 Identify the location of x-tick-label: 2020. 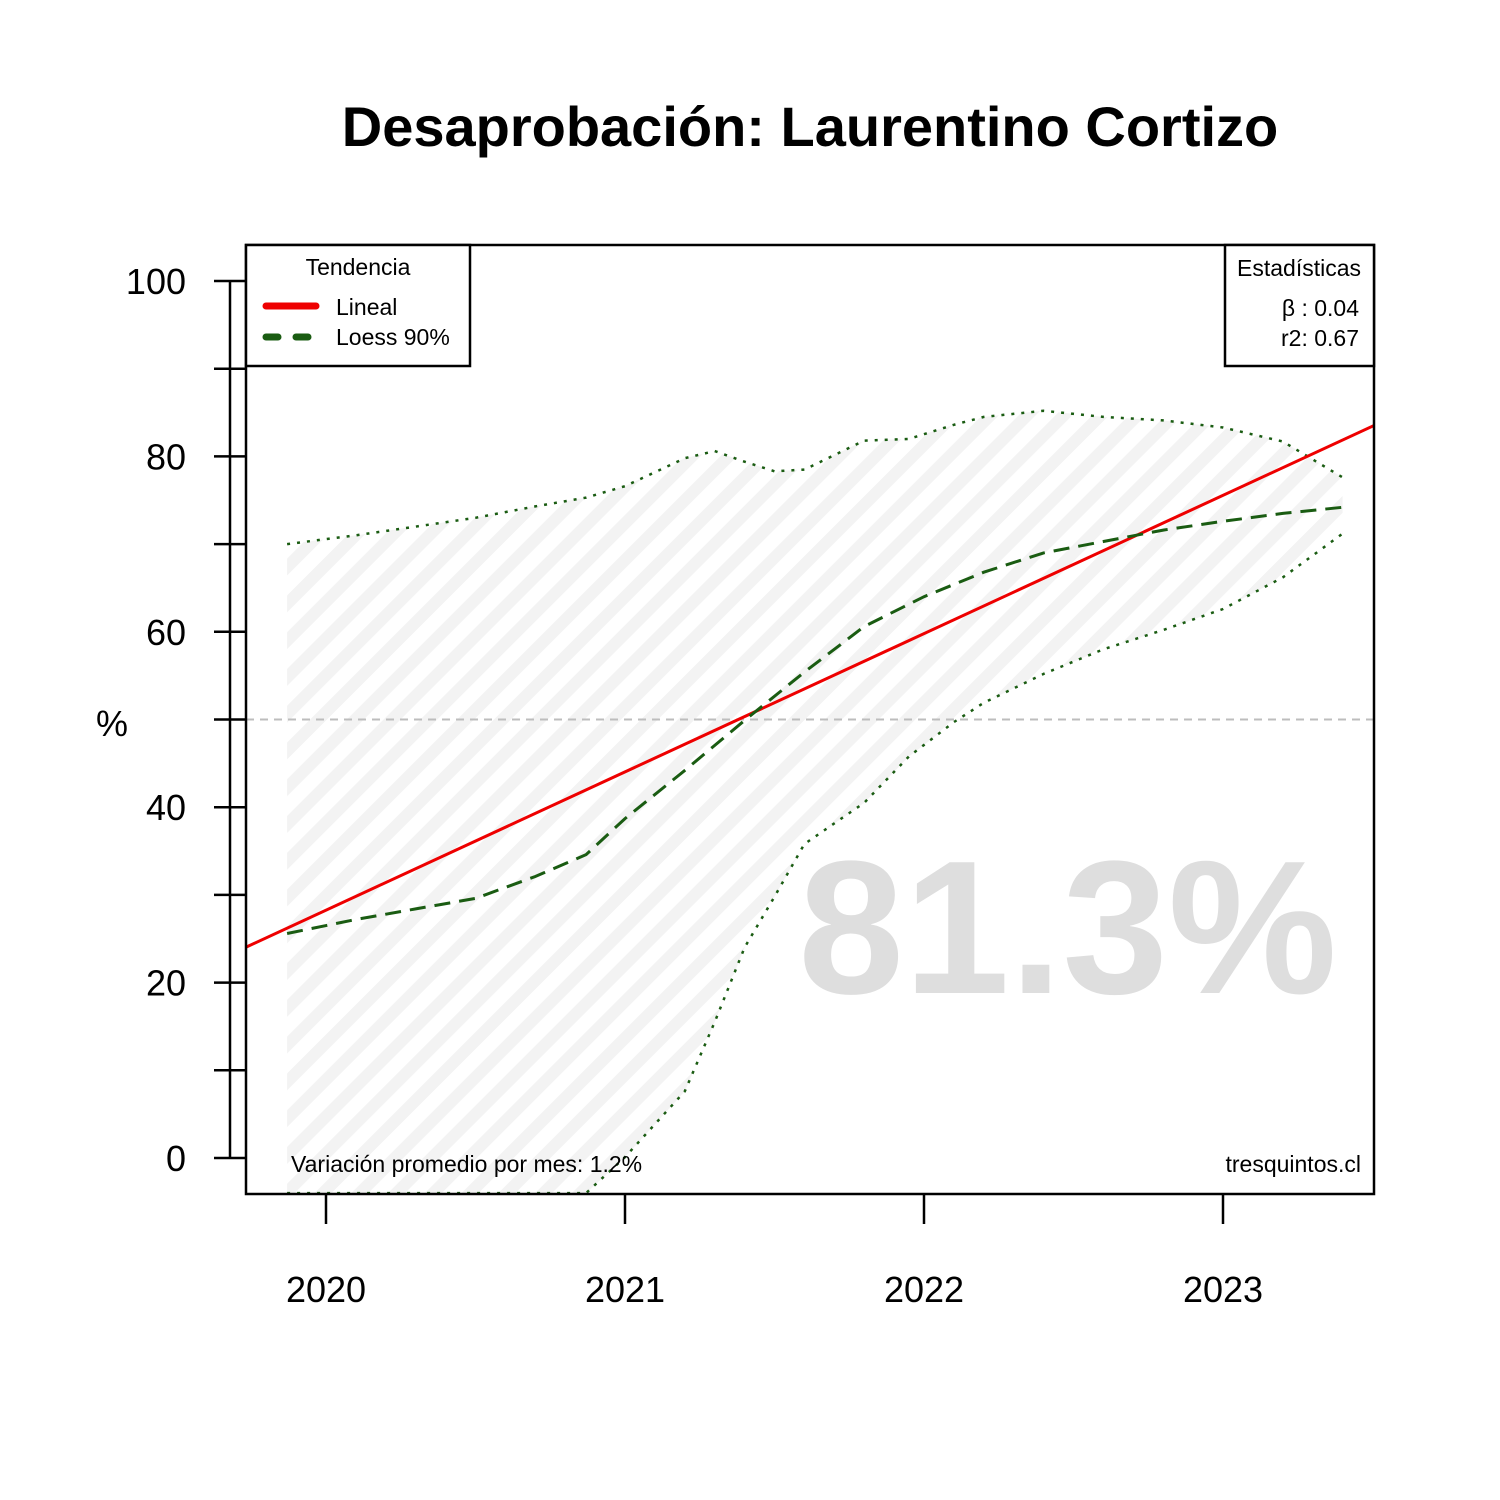
(326, 1289).